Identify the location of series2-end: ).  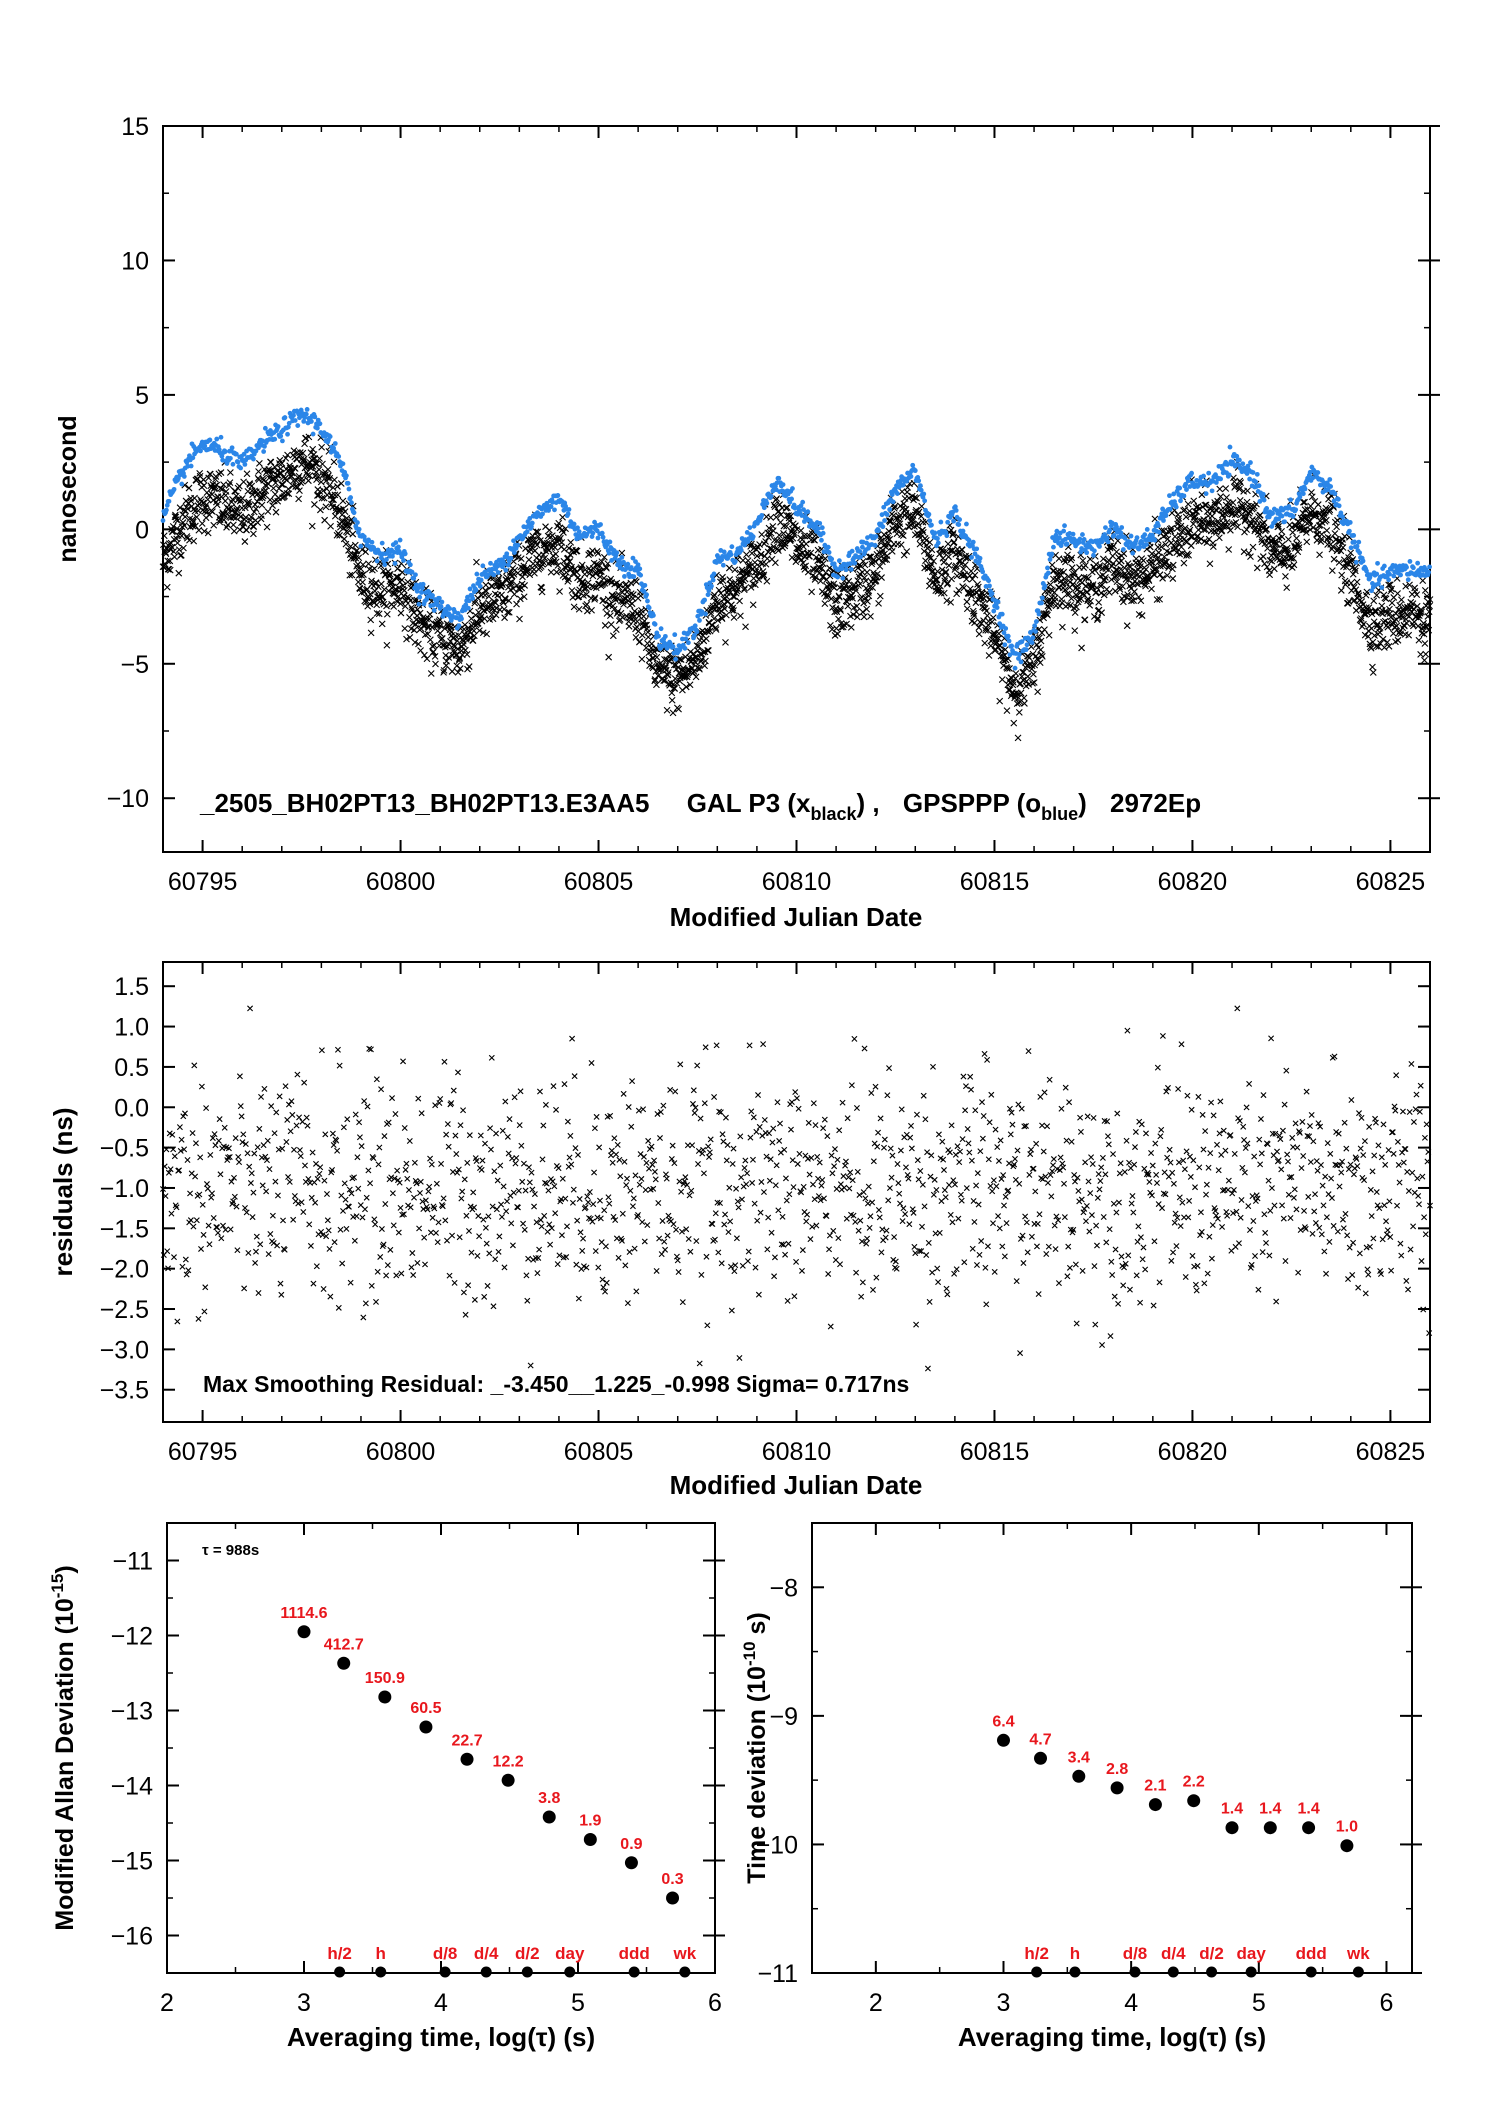
(1082, 803).